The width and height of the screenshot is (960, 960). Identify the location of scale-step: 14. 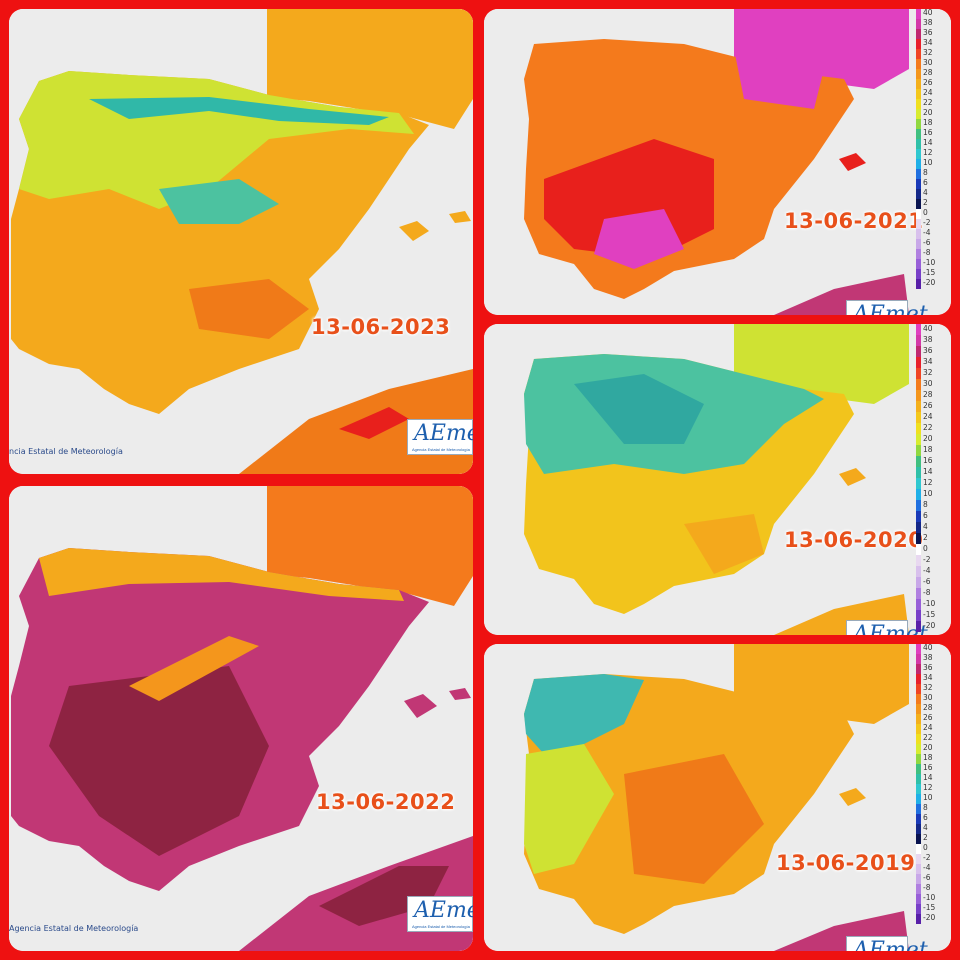
(929, 472).